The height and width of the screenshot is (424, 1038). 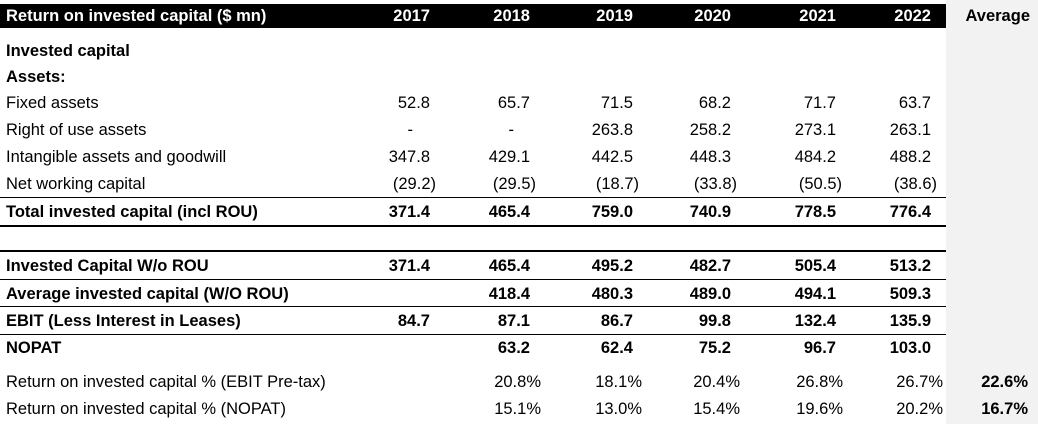 I want to click on cell-value: (29.2), so click(x=414, y=184).